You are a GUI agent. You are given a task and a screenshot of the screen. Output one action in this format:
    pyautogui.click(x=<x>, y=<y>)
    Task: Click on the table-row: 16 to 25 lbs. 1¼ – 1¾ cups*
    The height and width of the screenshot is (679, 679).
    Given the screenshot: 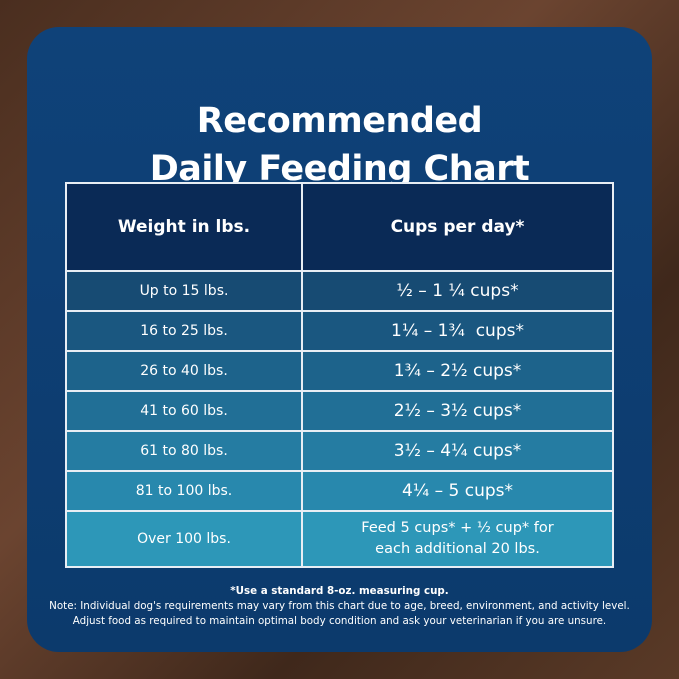 What is the action you would take?
    pyautogui.click(x=339, y=331)
    